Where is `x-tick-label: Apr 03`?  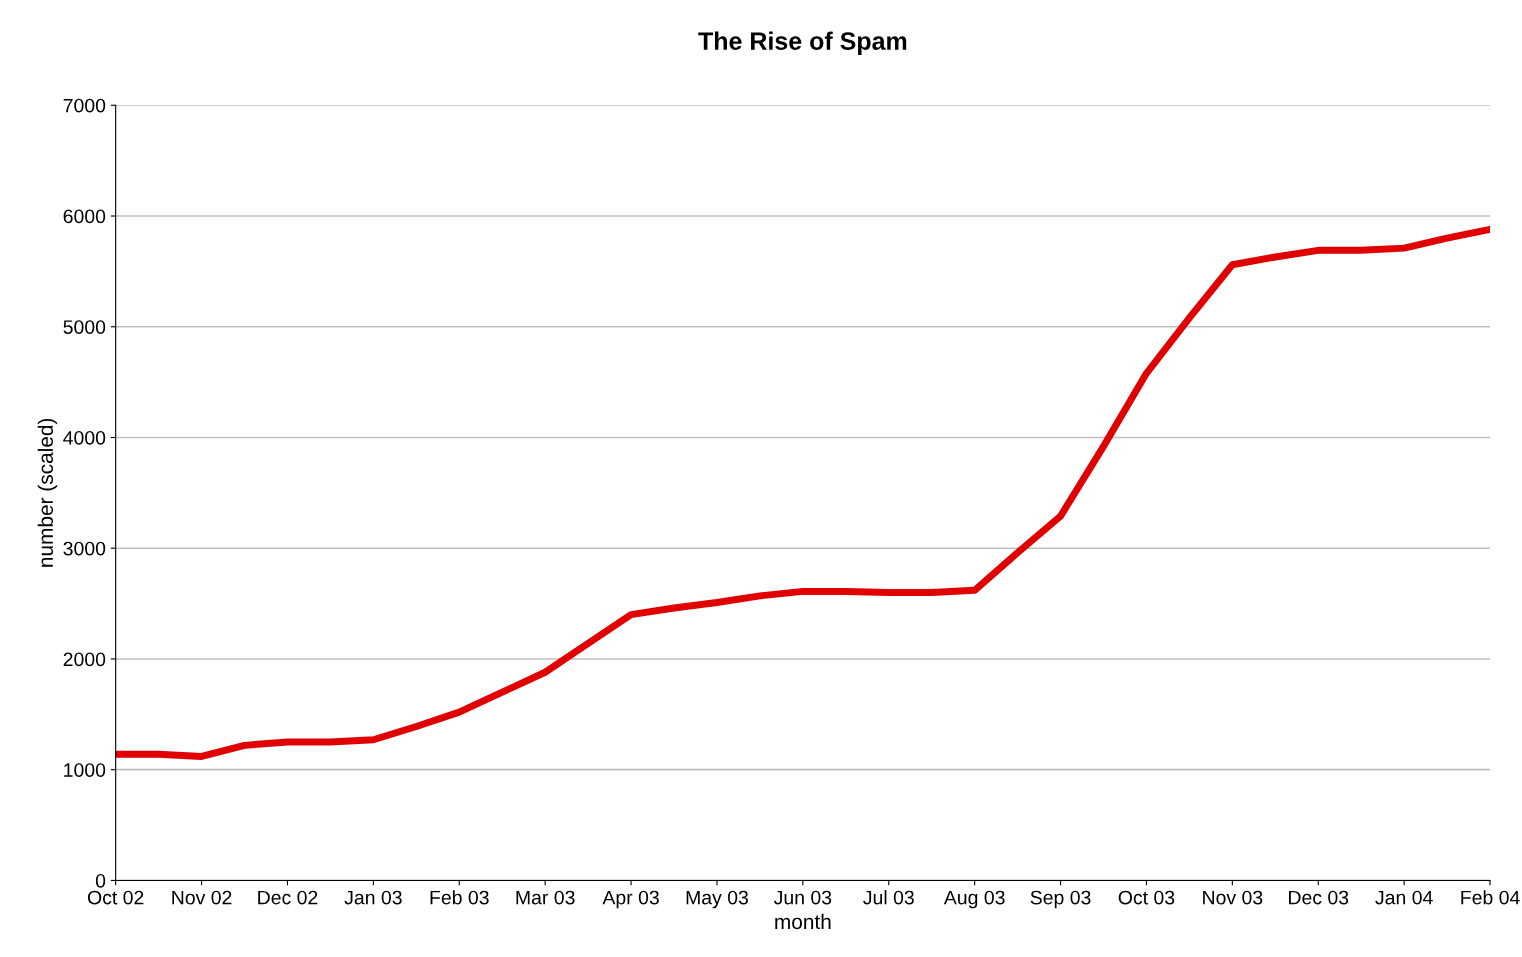 x-tick-label: Apr 03 is located at coordinates (630, 899).